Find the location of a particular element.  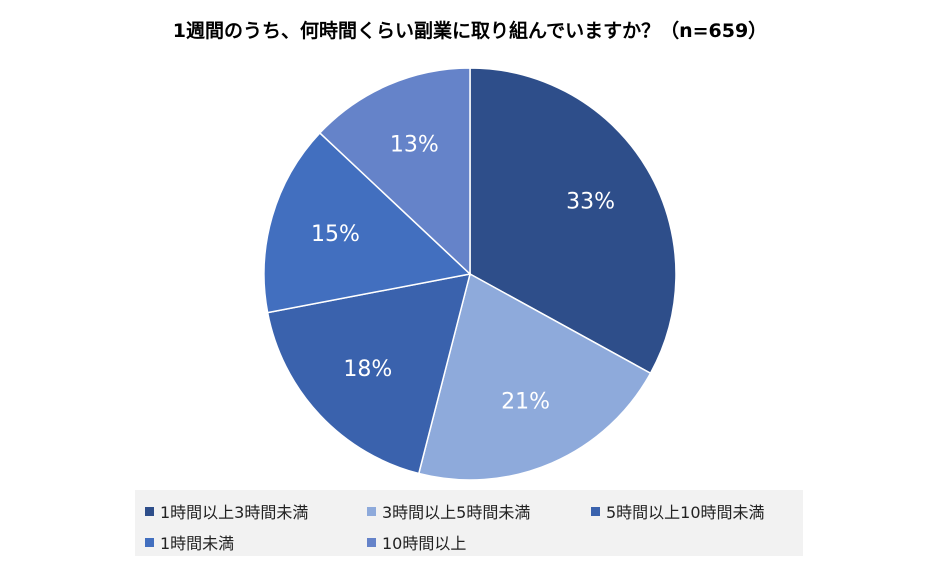

pie-slice-5to10 is located at coordinates (369, 374).